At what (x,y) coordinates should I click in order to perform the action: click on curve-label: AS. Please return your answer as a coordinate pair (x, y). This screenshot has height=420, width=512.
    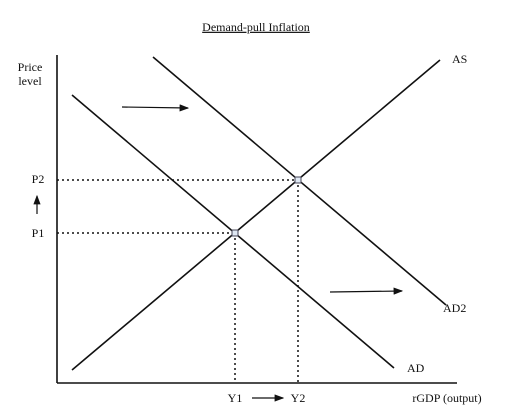
    Looking at the image, I should click on (459, 59).